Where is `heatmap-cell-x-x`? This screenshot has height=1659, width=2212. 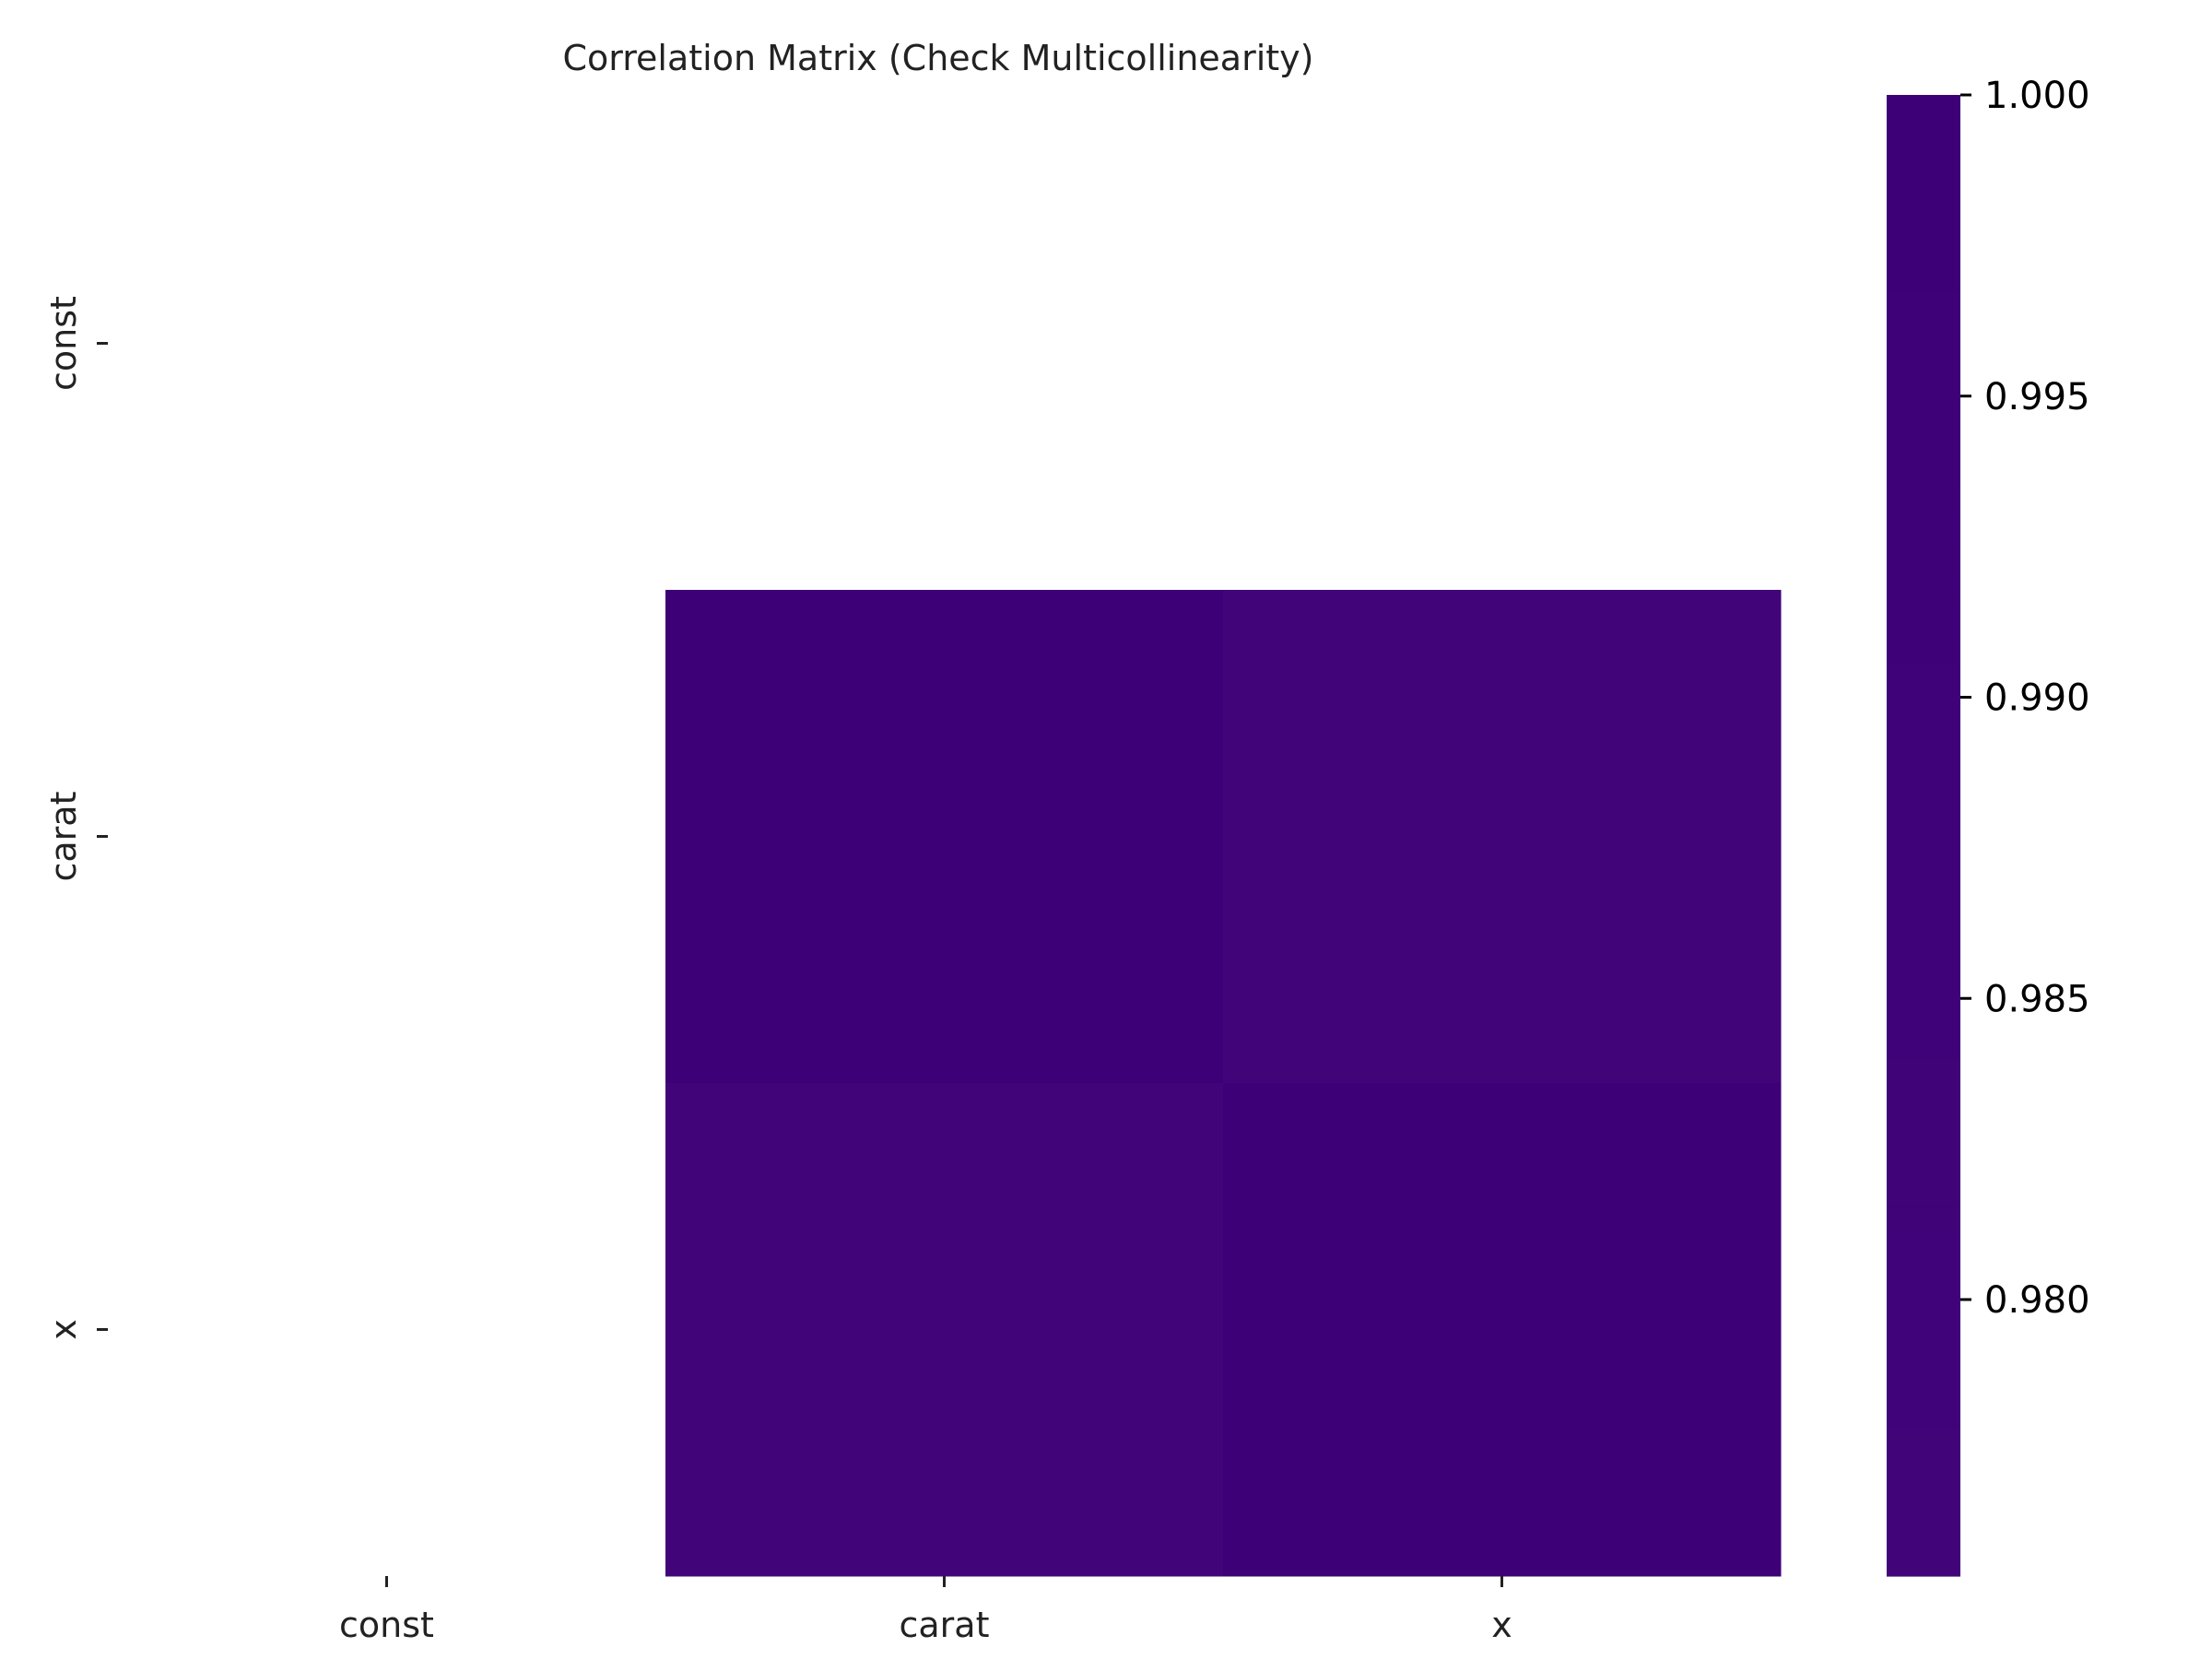 heatmap-cell-x-x is located at coordinates (1502, 1330).